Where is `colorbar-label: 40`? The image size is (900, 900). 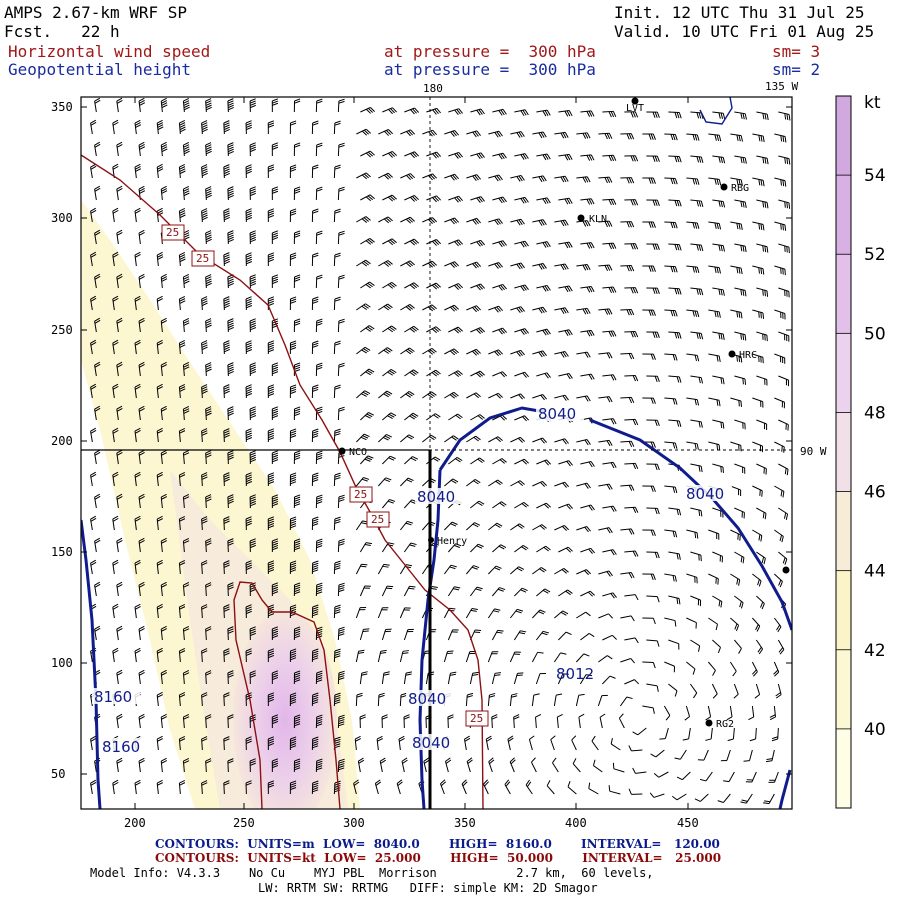
colorbar-label: 40 is located at coordinates (875, 730).